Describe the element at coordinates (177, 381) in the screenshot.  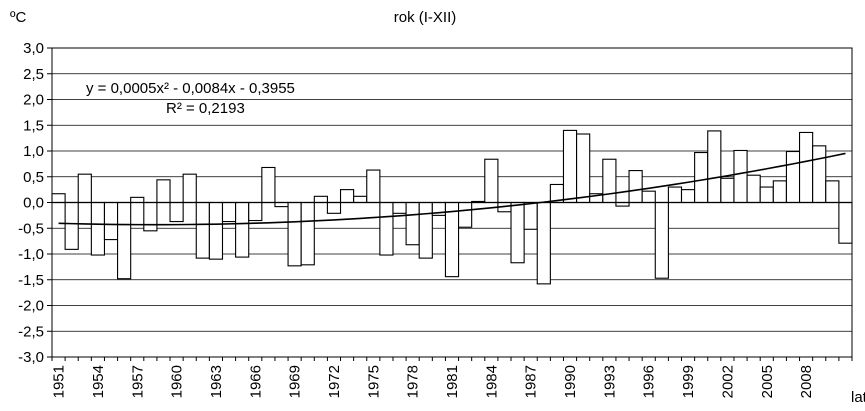
I see `x-tick-label: 1960` at that location.